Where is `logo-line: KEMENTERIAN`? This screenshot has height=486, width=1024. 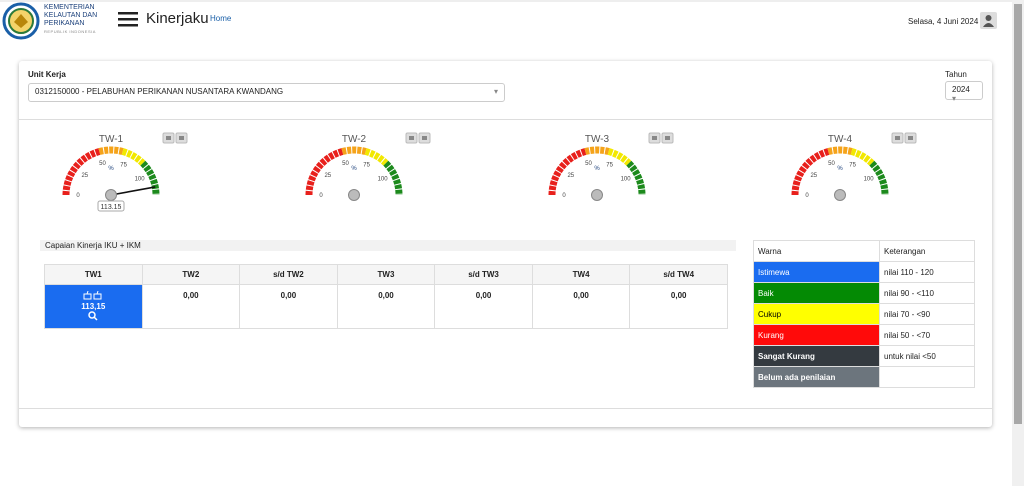 logo-line: KEMENTERIAN is located at coordinates (69, 7).